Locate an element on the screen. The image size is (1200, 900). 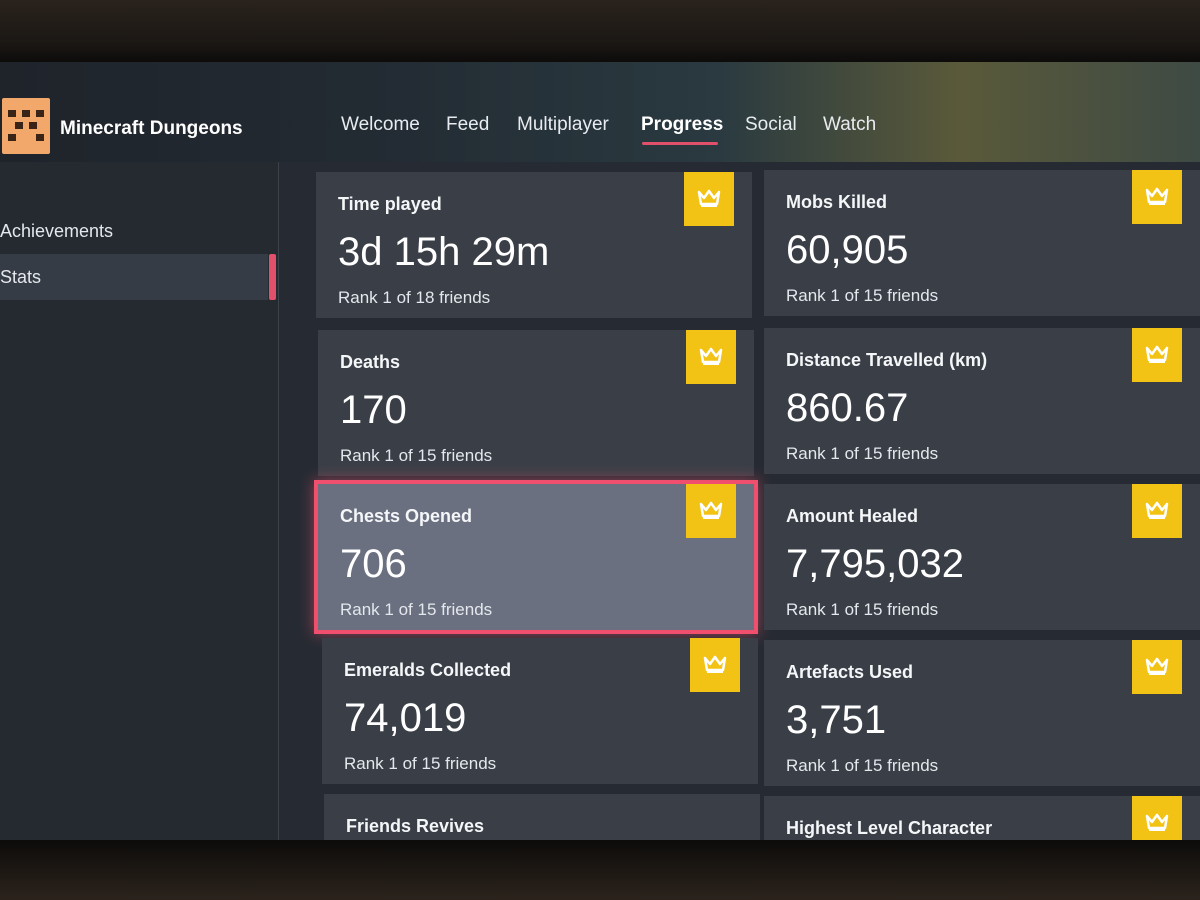
stat-title: Chests Opened is located at coordinates (406, 516).